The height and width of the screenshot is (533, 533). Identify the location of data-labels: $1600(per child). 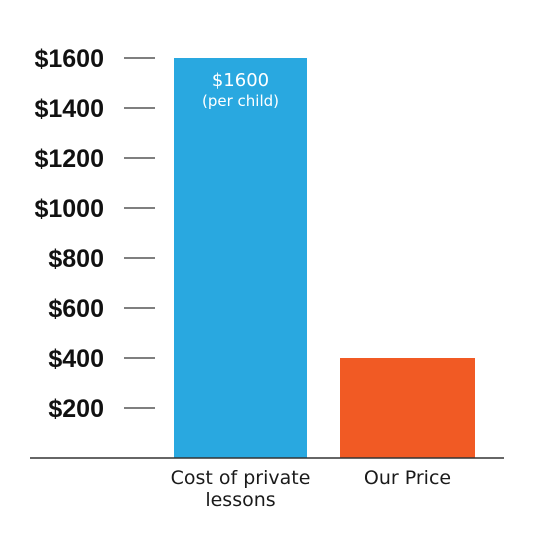
(240, 90).